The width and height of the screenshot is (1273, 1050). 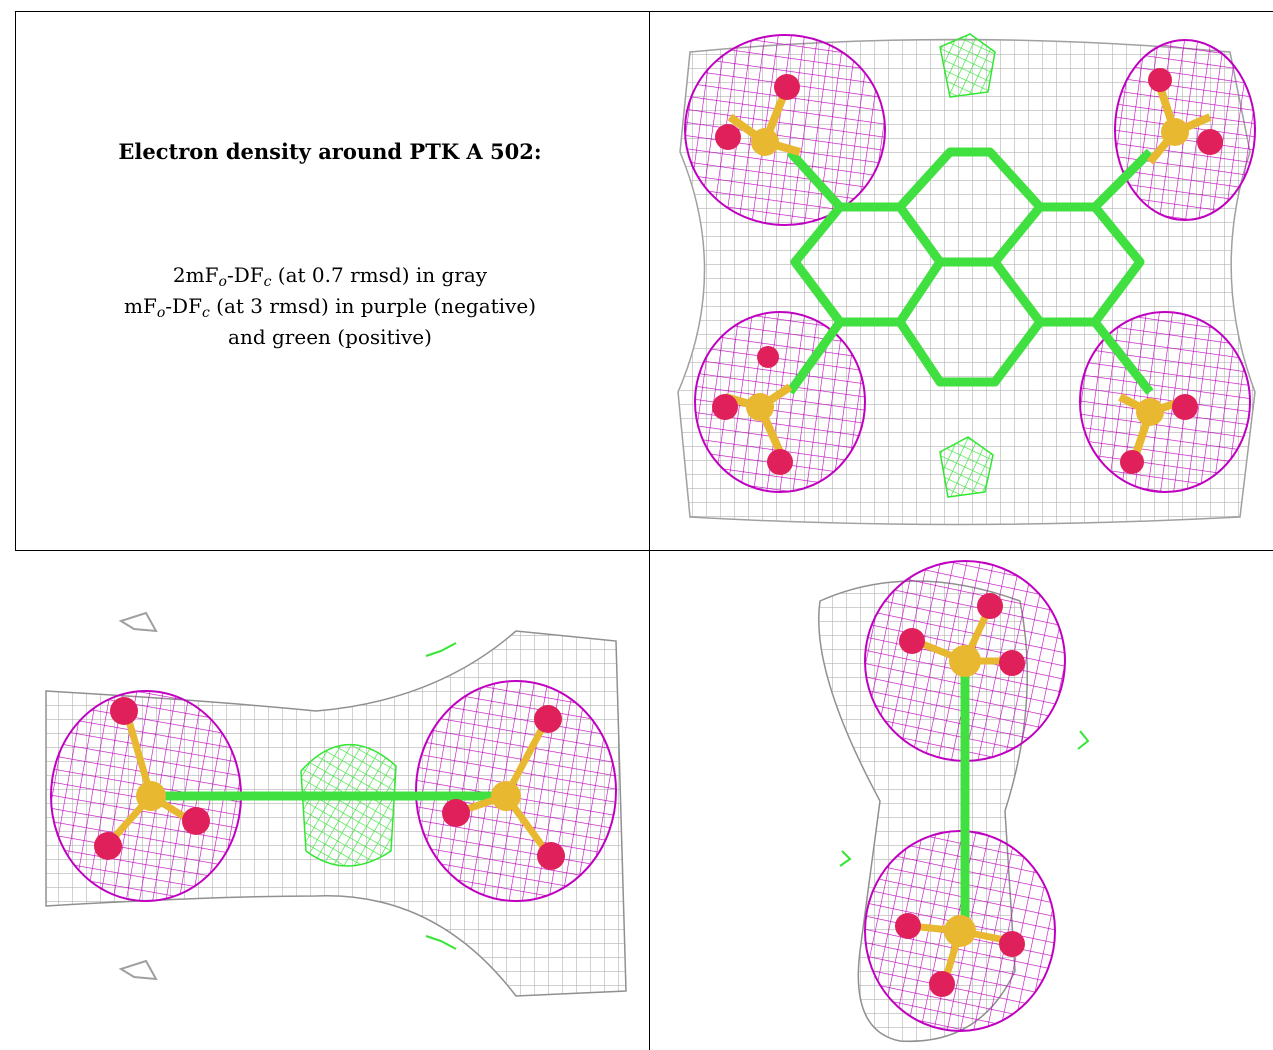 I want to click on aromatic-ring-bonds, so click(x=970, y=271).